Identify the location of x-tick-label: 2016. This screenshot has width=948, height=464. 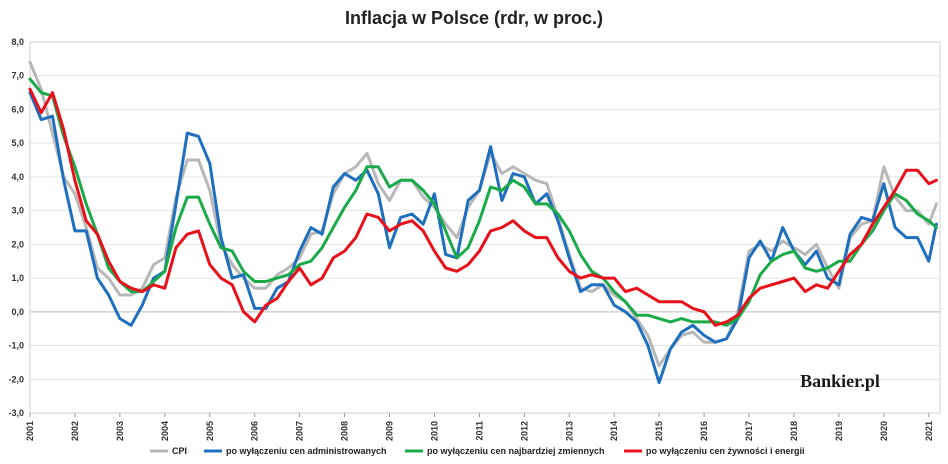
(704, 431).